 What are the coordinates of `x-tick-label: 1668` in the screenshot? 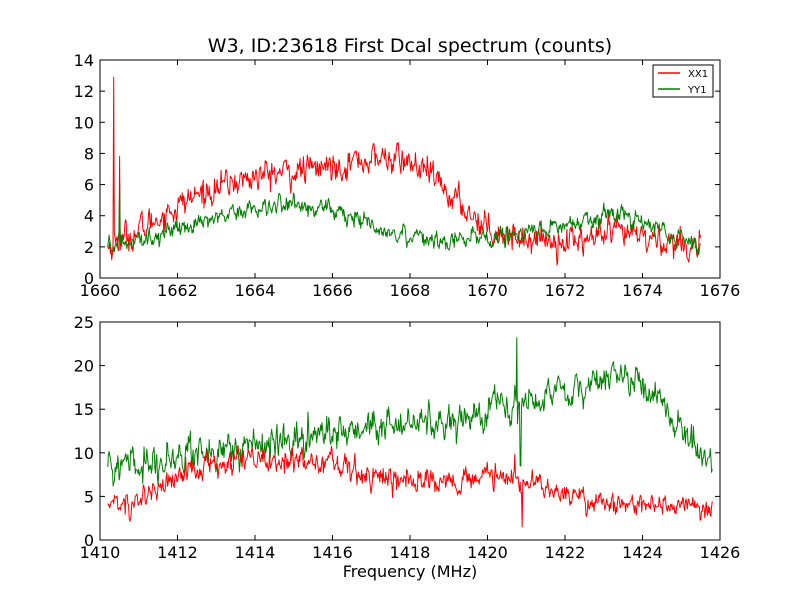 It's located at (410, 290).